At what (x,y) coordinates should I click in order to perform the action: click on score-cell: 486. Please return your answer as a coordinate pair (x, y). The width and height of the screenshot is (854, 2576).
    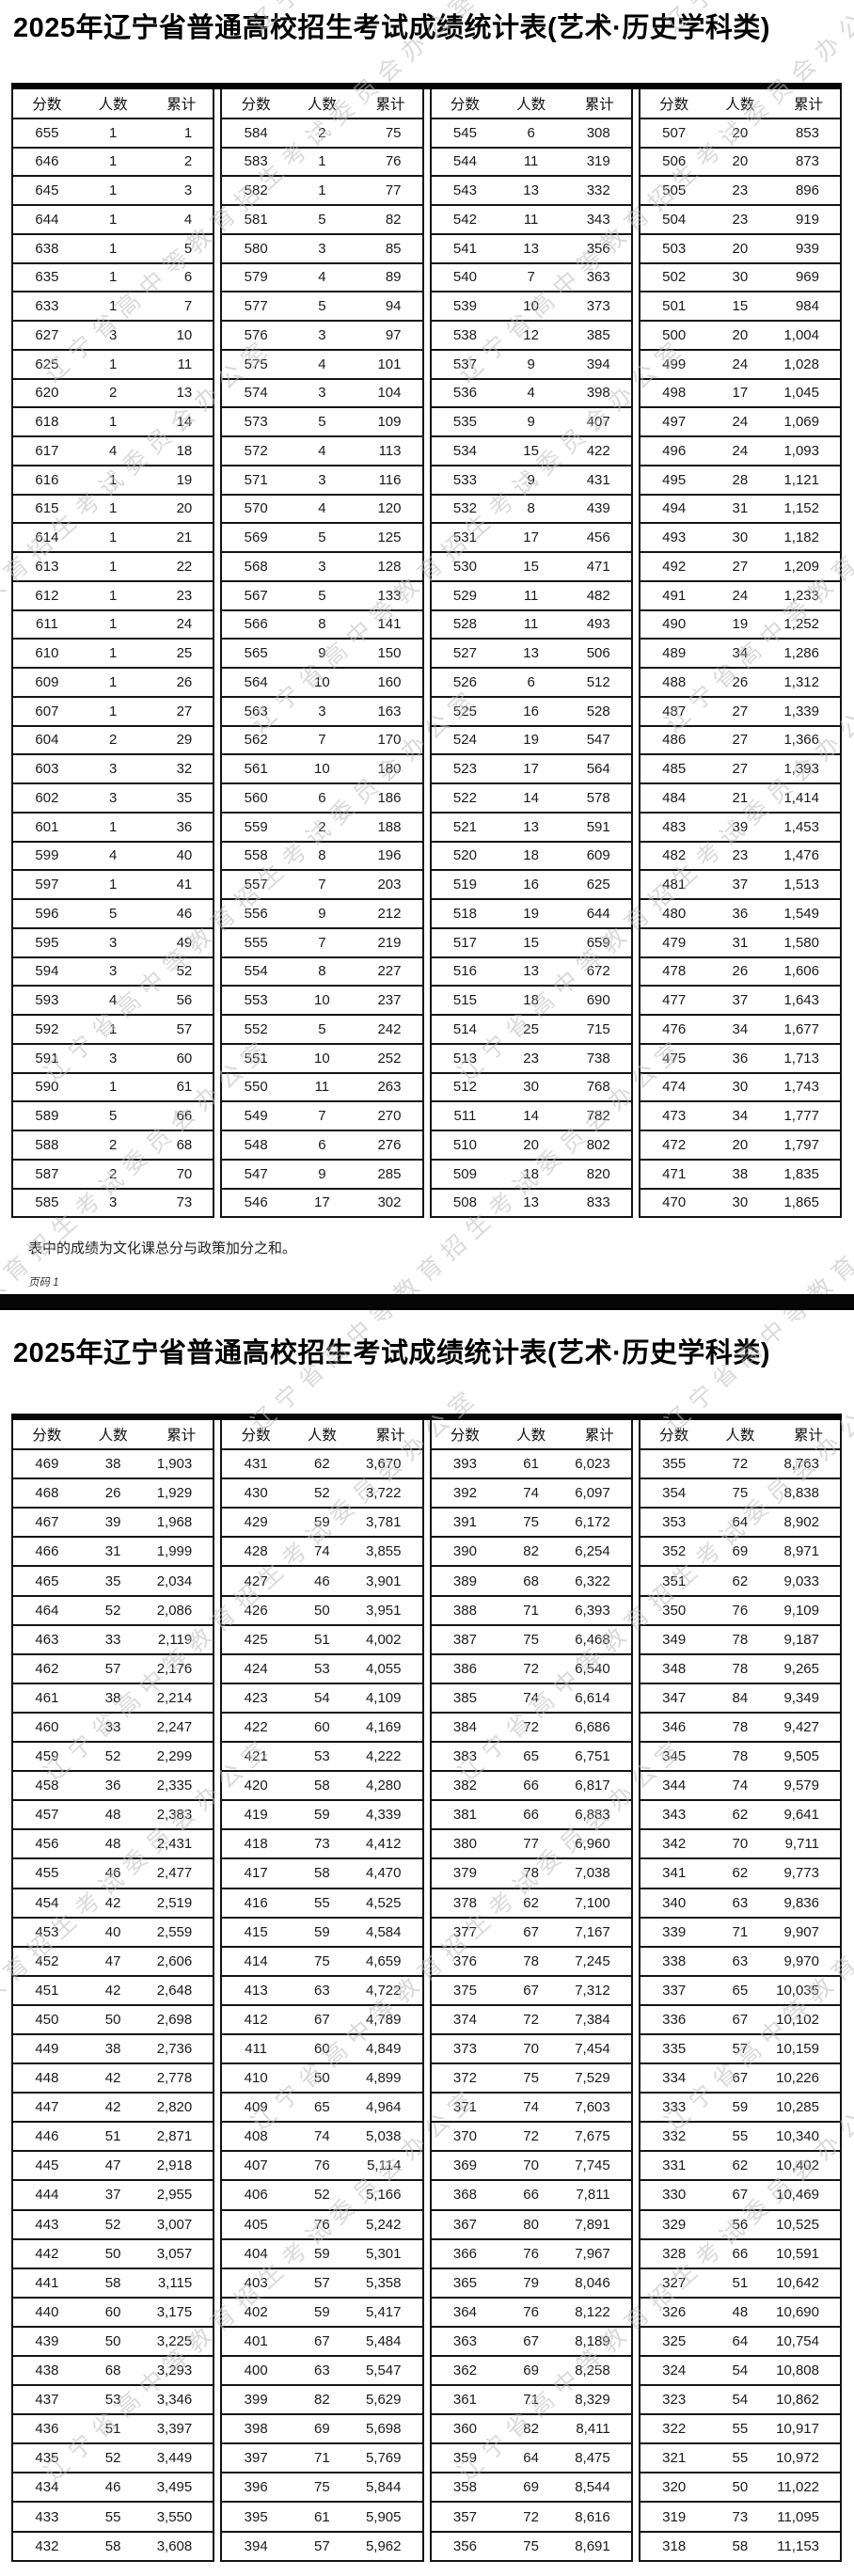
    Looking at the image, I should click on (673, 740).